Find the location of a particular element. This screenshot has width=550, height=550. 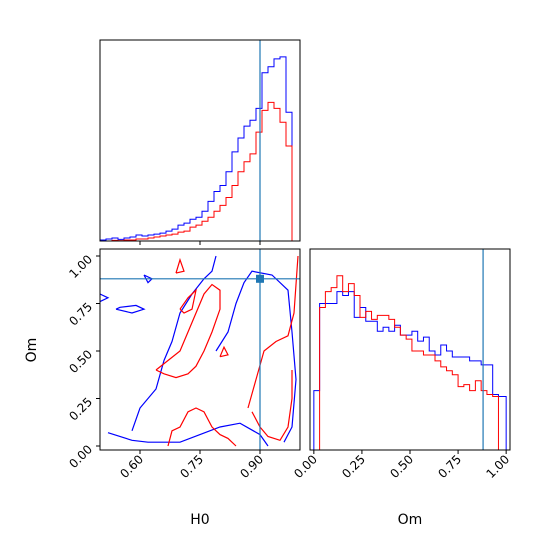

y-tick-label: 0.00 is located at coordinates (80, 456).